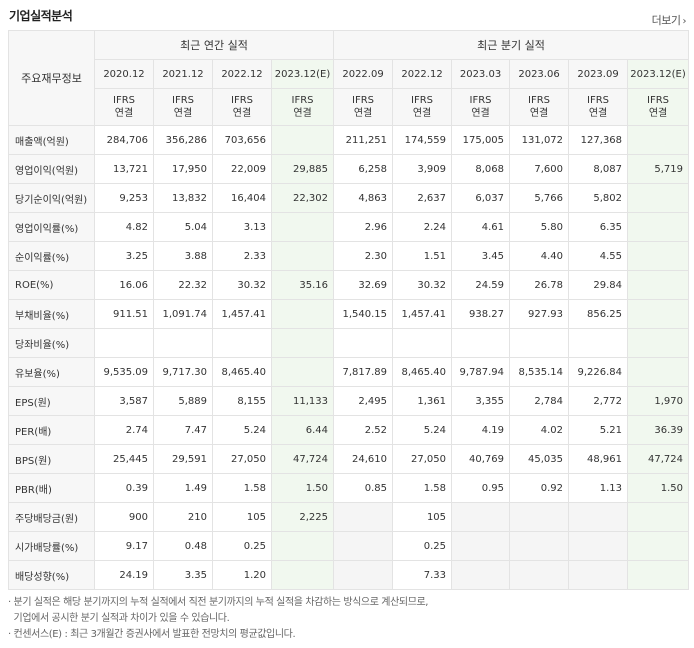 The width and height of the screenshot is (694, 648). What do you see at coordinates (658, 74) in the screenshot?
I see `period-header: 2023.12(E)` at bounding box center [658, 74].